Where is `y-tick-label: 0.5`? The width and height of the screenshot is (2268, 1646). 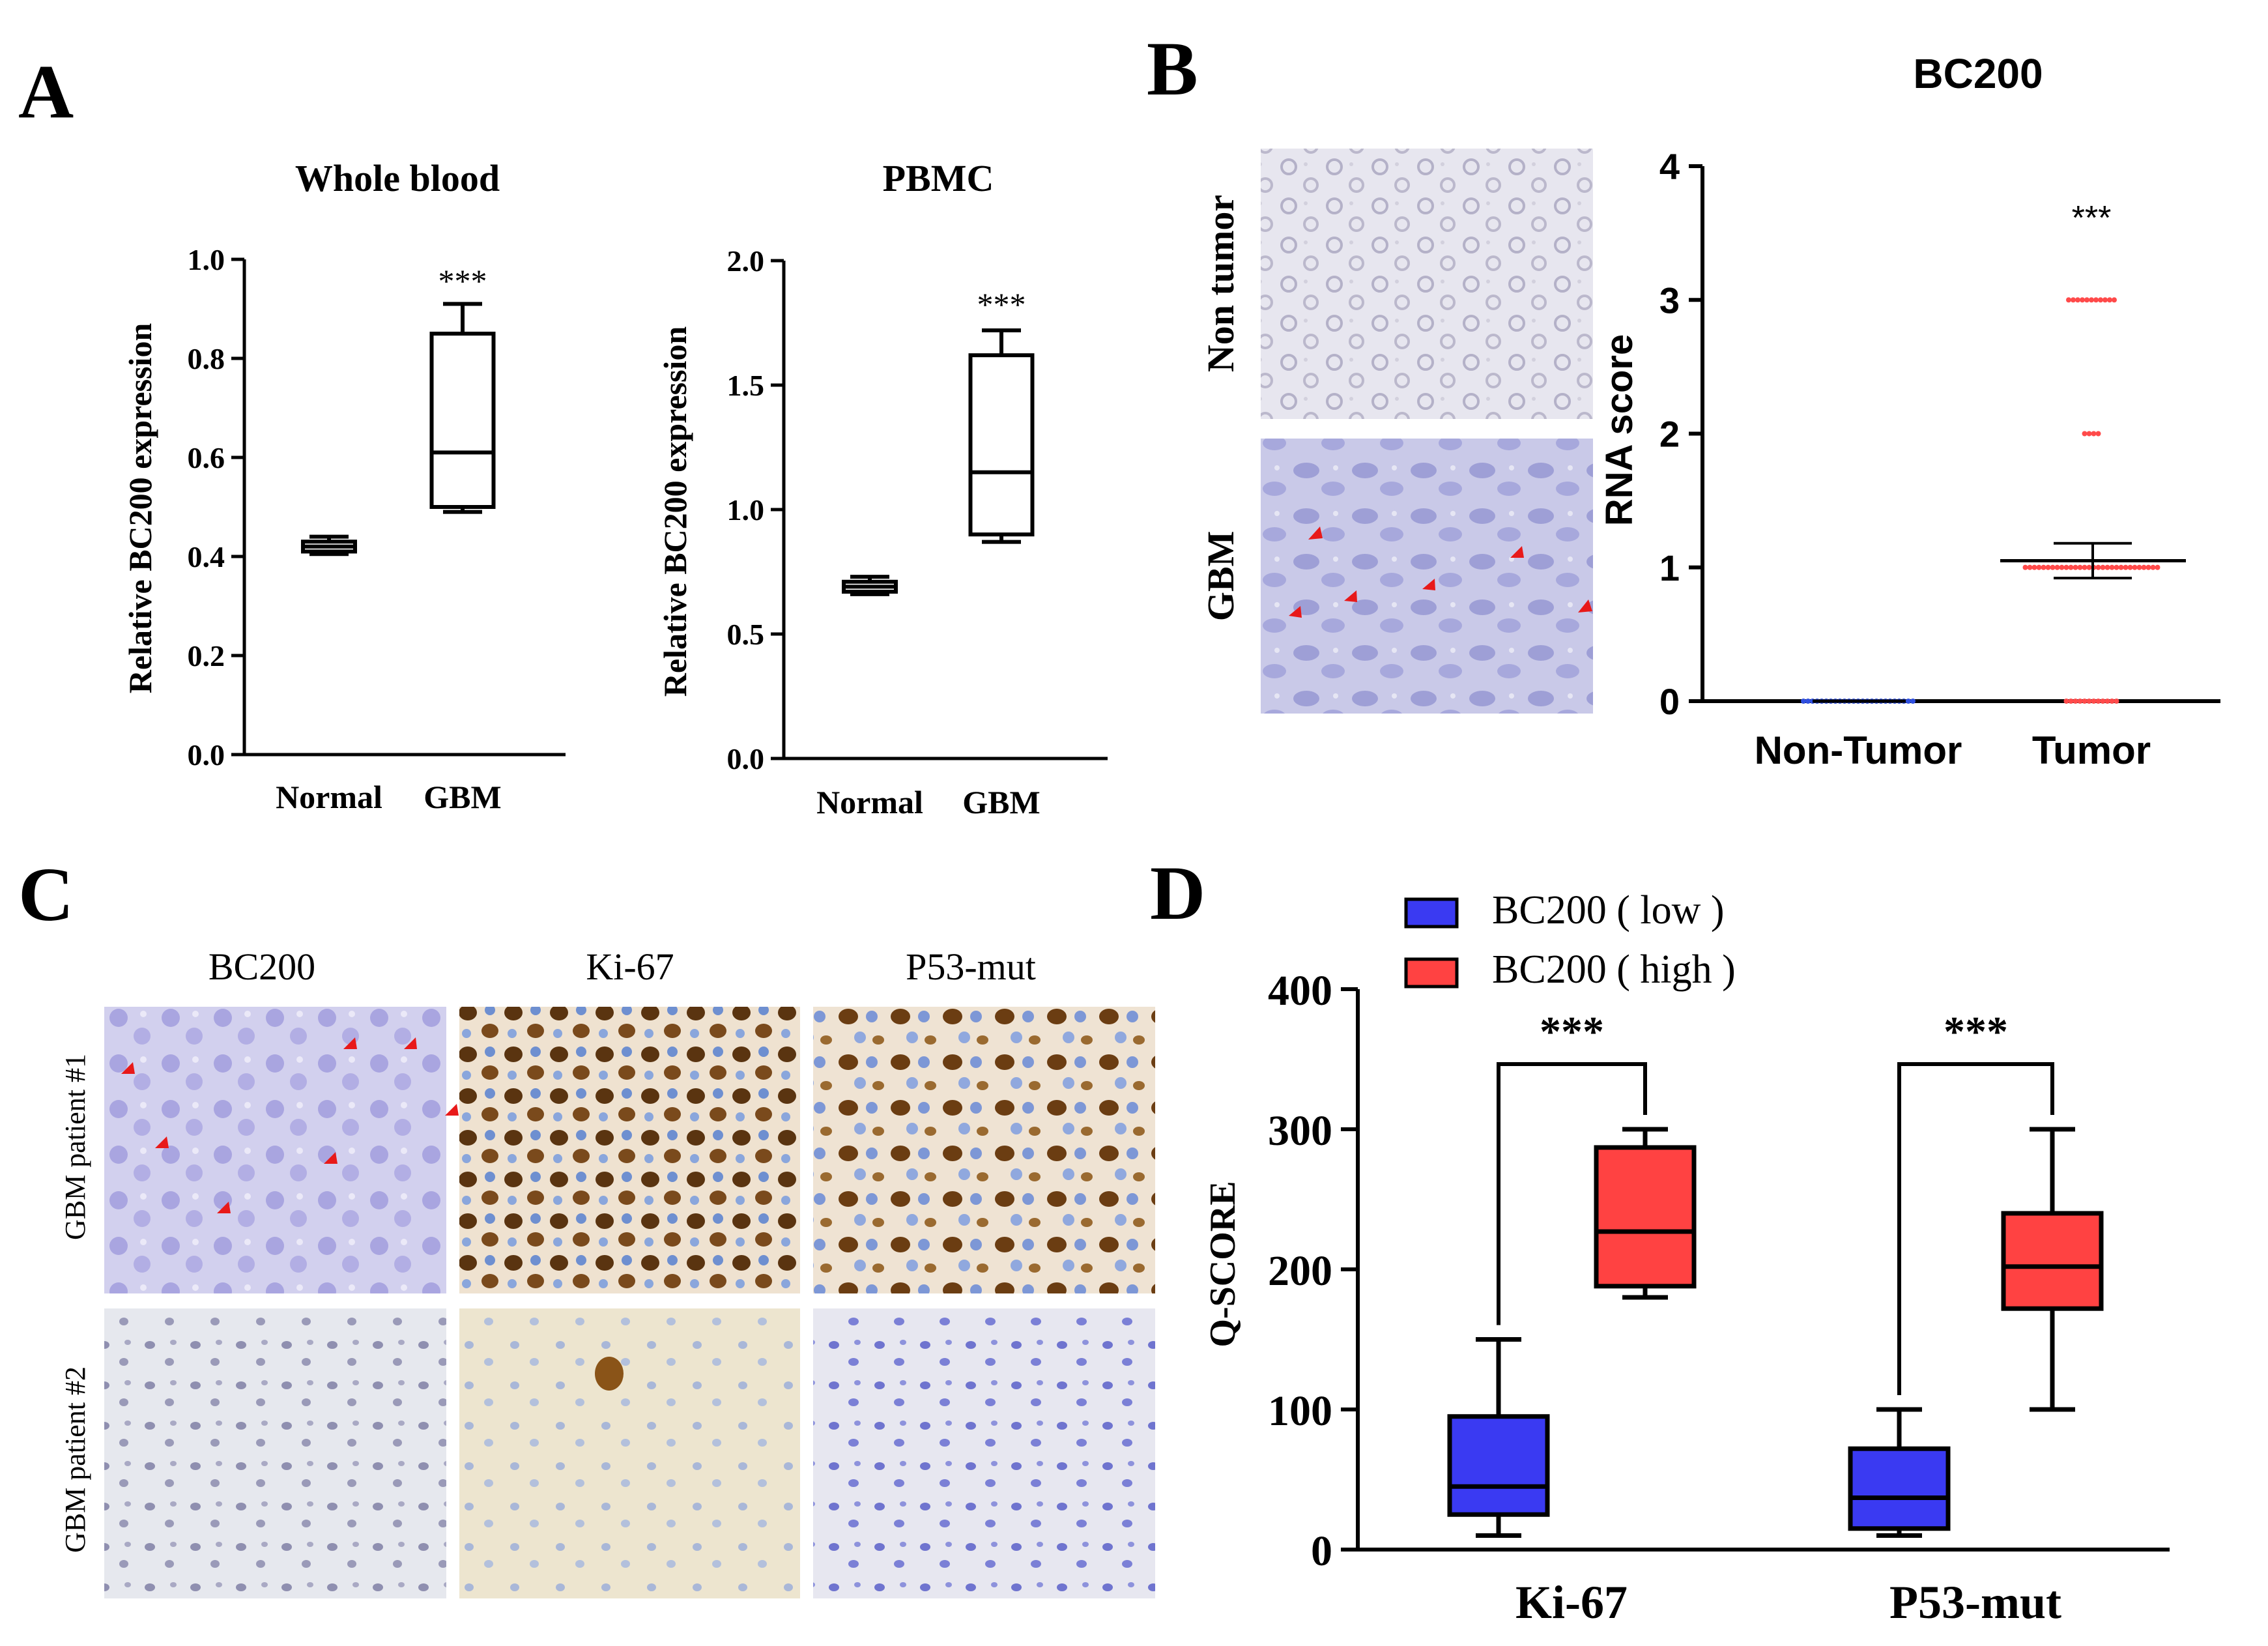 y-tick-label: 0.5 is located at coordinates (746, 634).